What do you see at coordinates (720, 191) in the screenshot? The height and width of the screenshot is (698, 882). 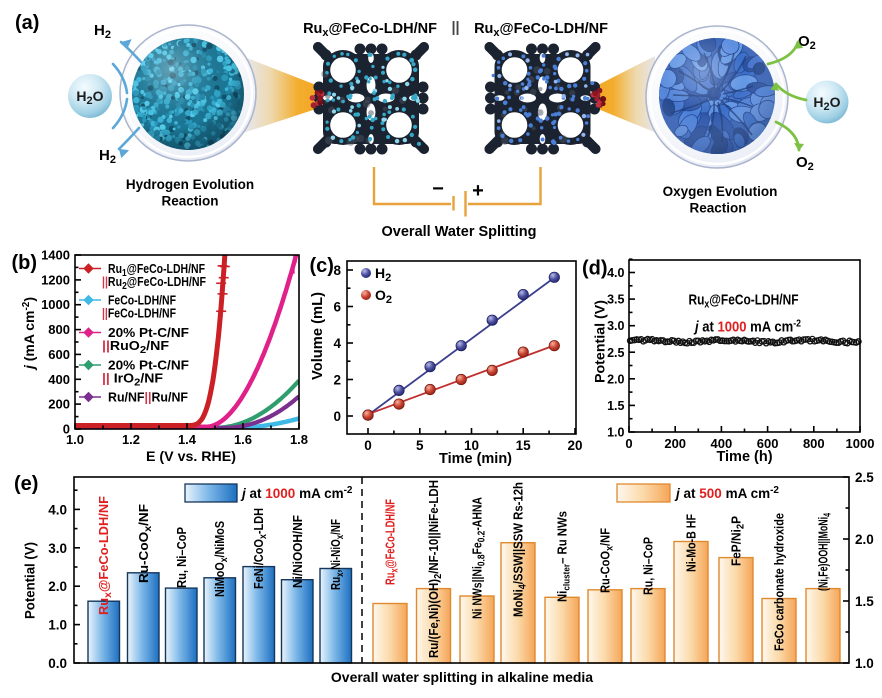 I see `svg-text: Oxygen Evolution` at bounding box center [720, 191].